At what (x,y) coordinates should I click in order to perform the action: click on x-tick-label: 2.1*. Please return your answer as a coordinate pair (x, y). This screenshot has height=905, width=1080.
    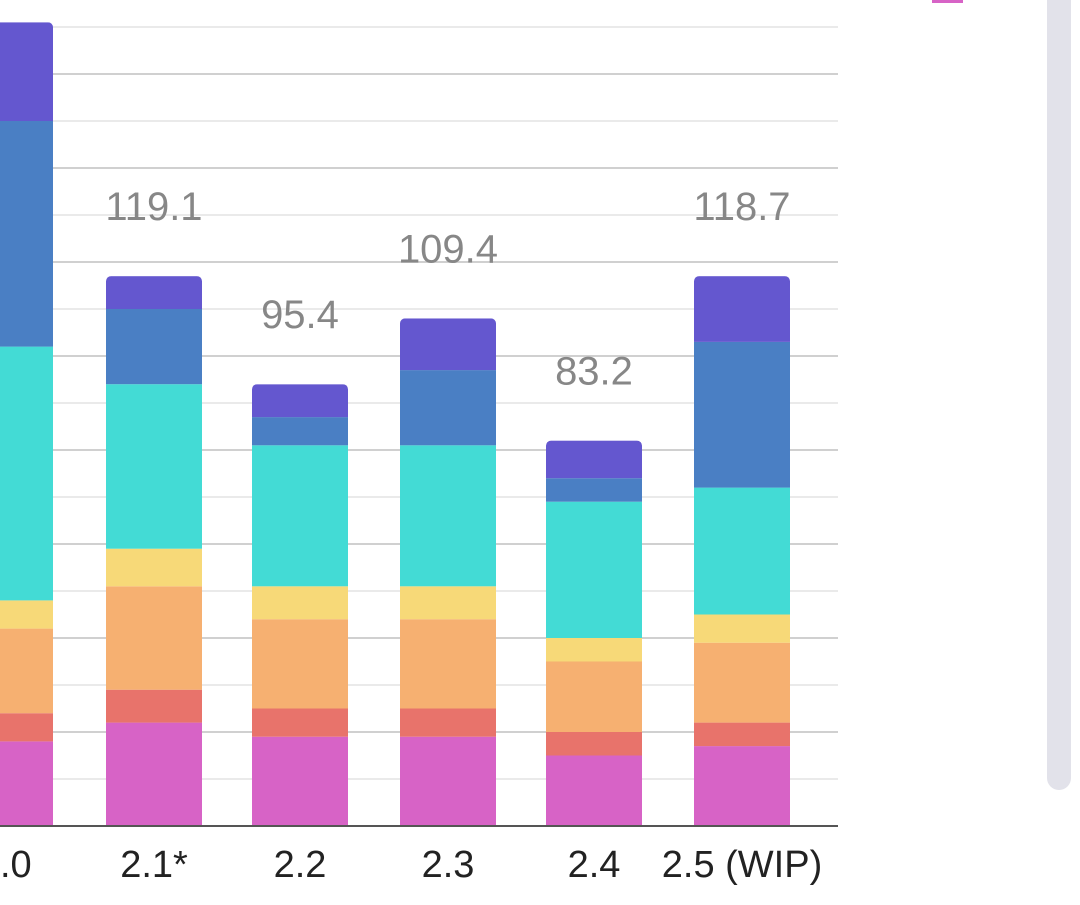
    Looking at the image, I should click on (154, 865).